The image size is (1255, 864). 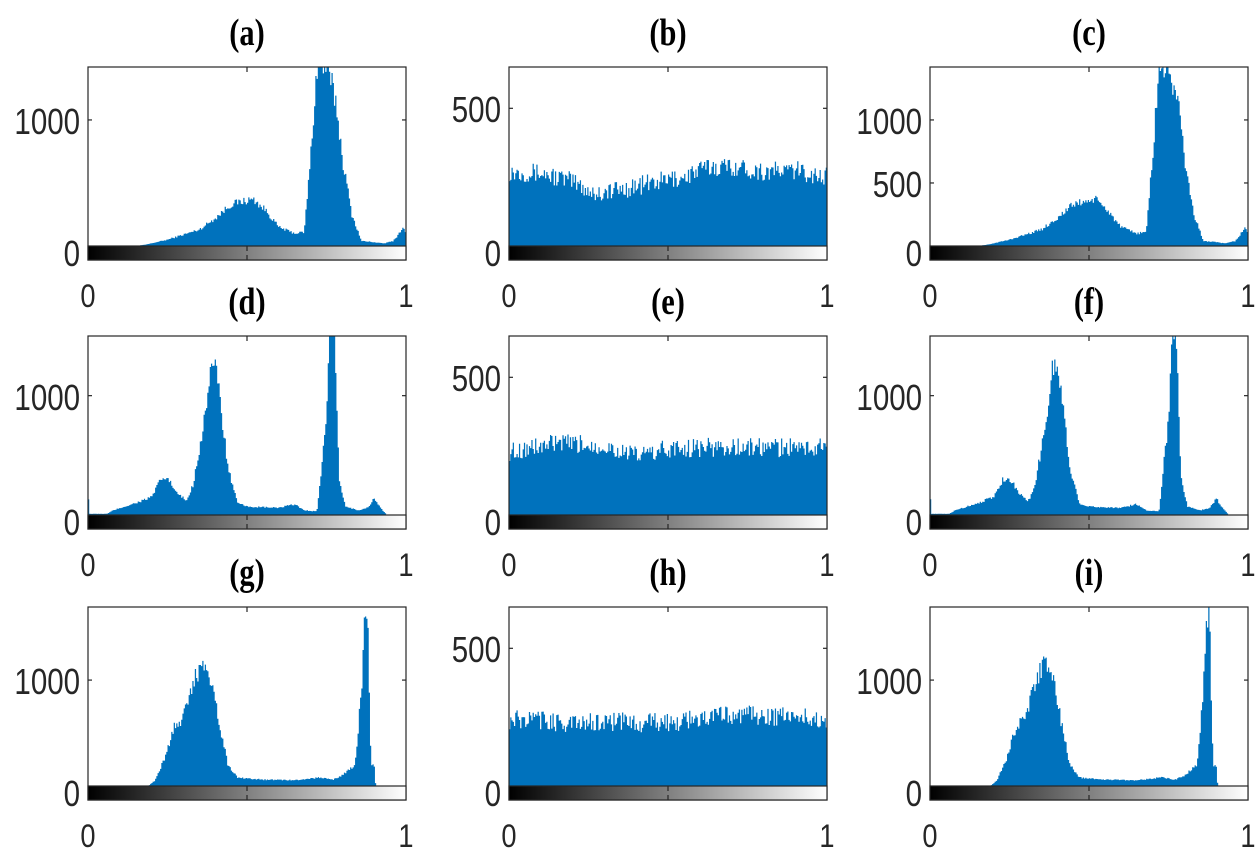 I want to click on panel-c: (c) 1000 500 0 0 1, so click(x=1048, y=156).